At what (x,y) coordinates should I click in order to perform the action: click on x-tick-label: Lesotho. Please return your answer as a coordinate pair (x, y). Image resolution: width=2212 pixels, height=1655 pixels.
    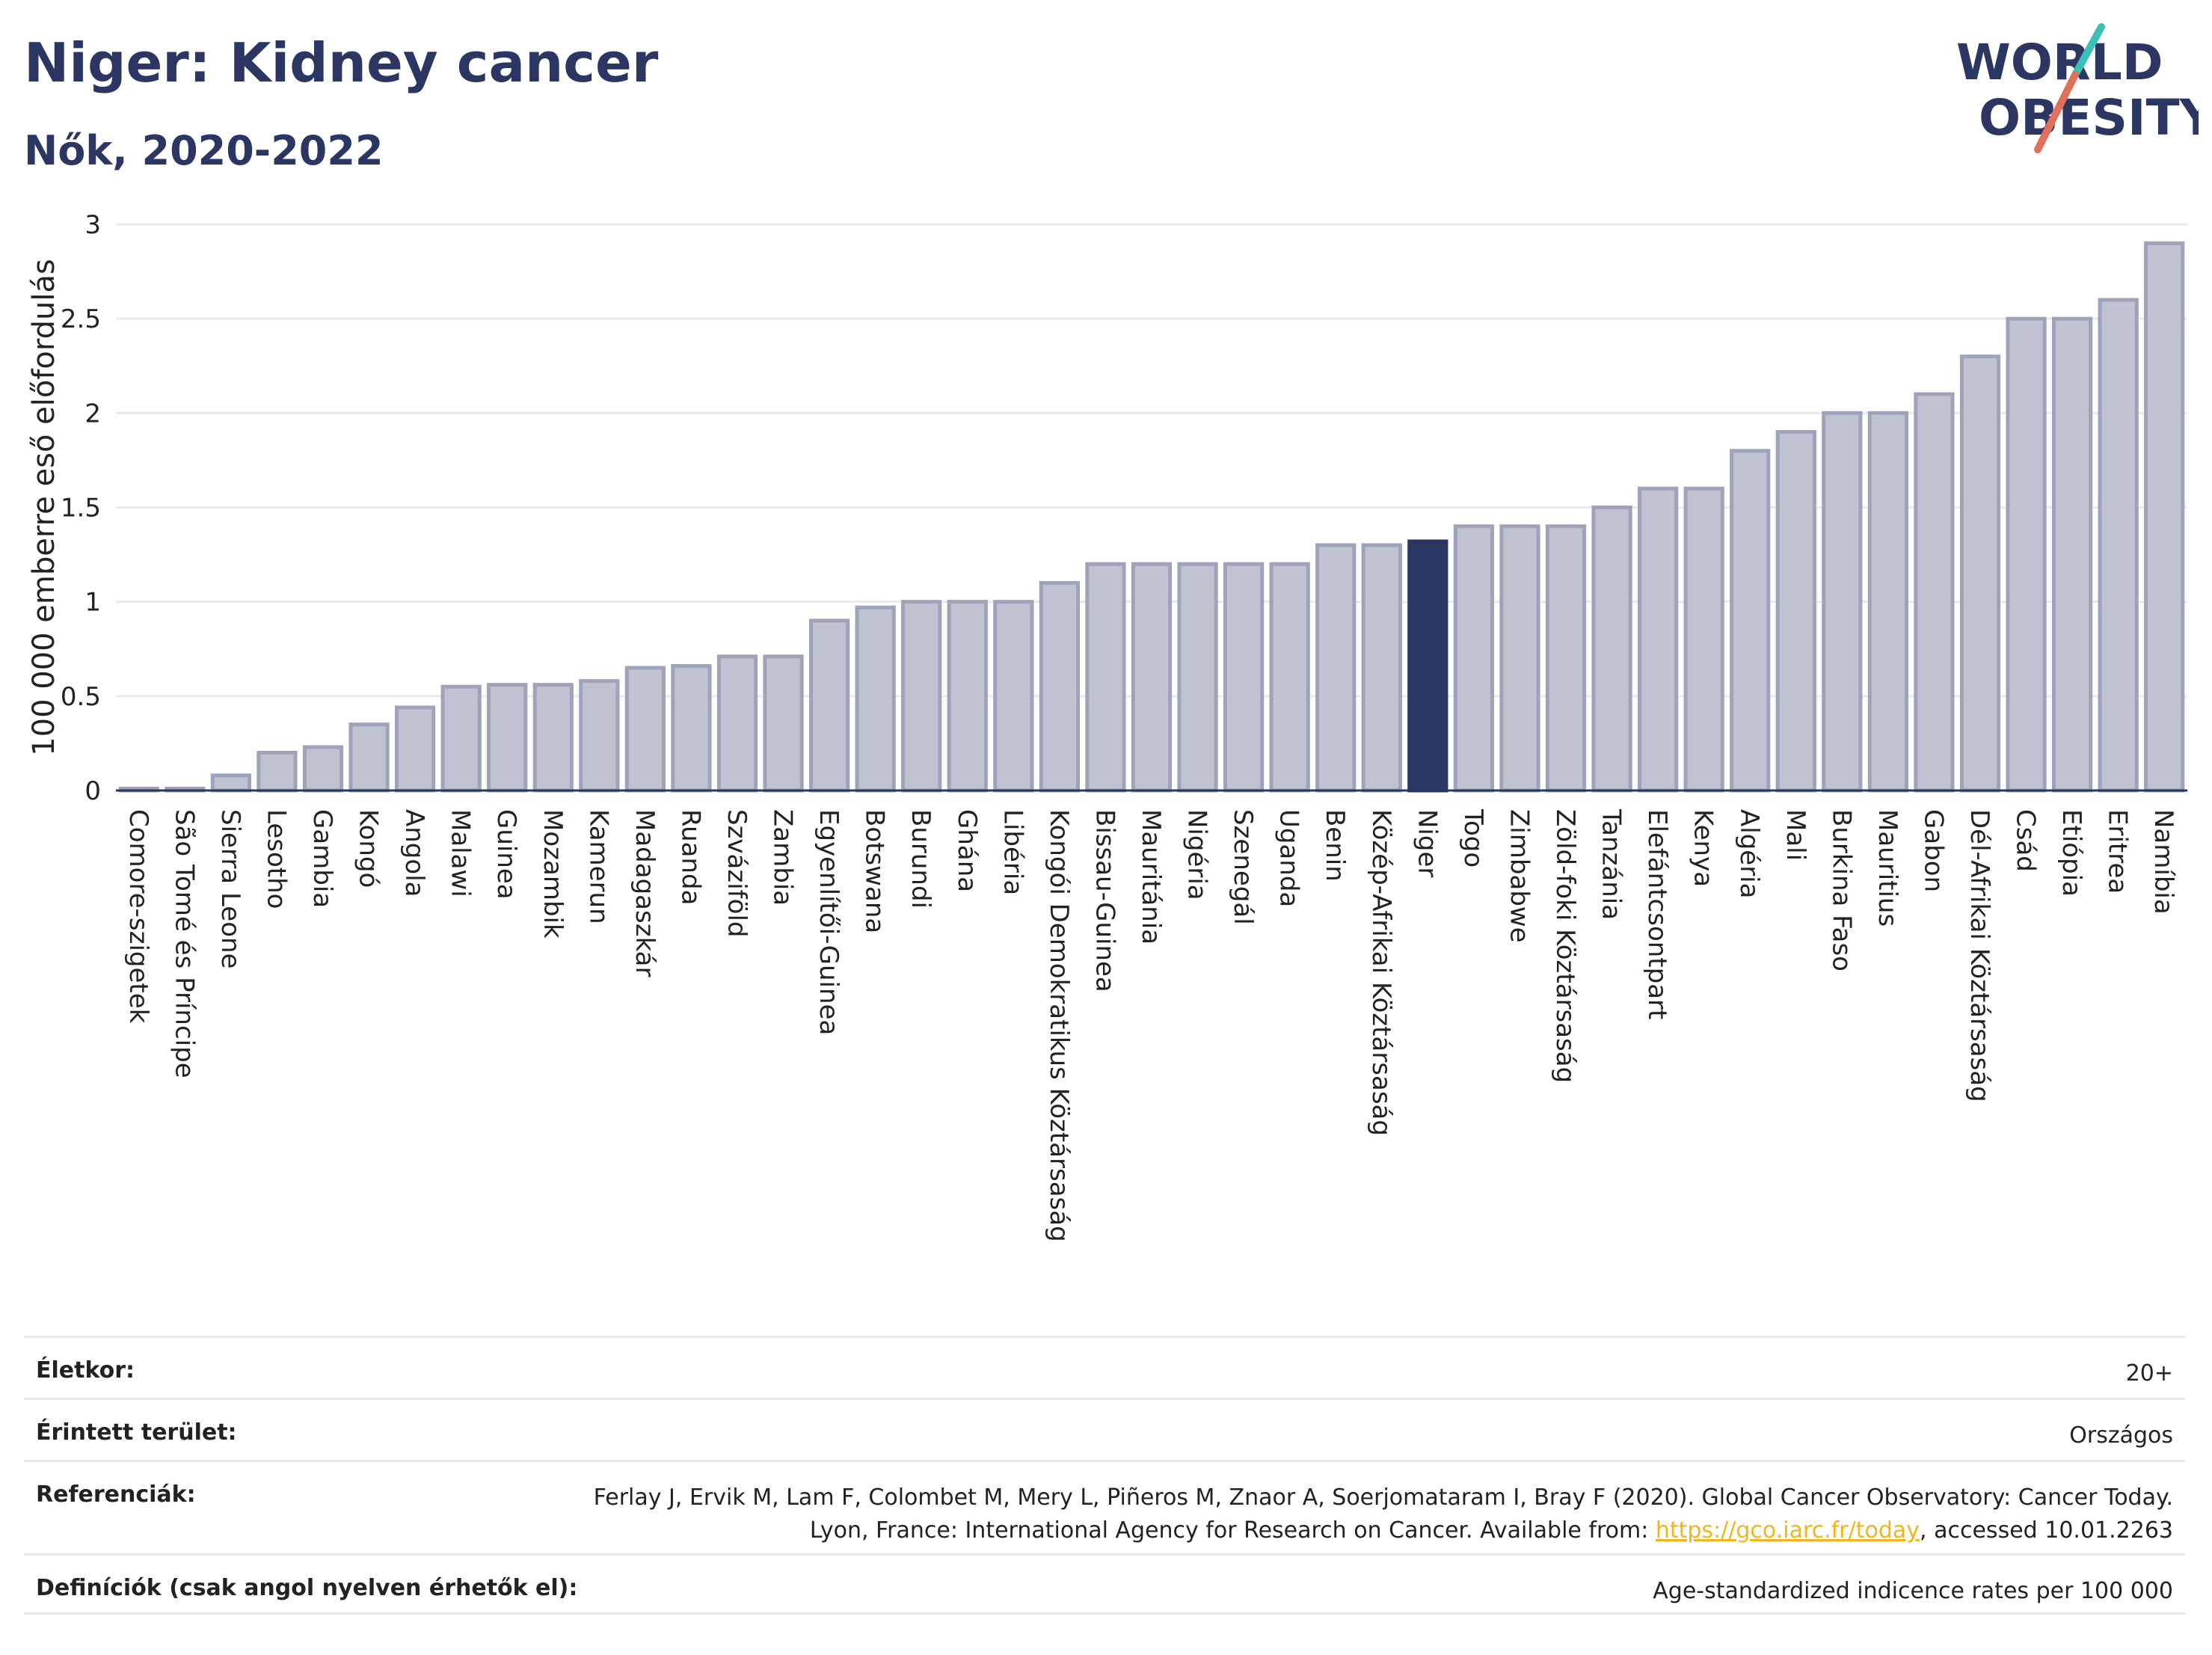
    Looking at the image, I should click on (276, 859).